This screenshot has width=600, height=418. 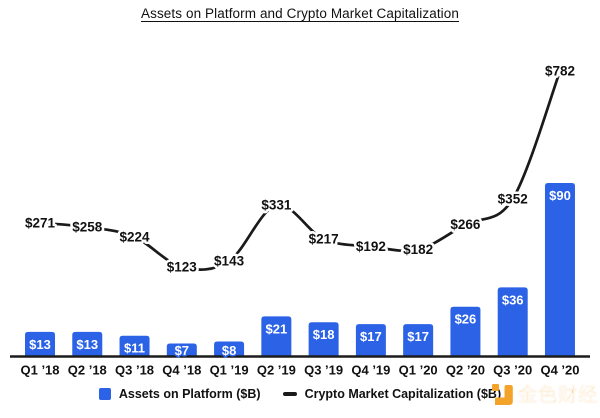 What do you see at coordinates (289, 394) in the screenshot?
I see `legend-line-swatch` at bounding box center [289, 394].